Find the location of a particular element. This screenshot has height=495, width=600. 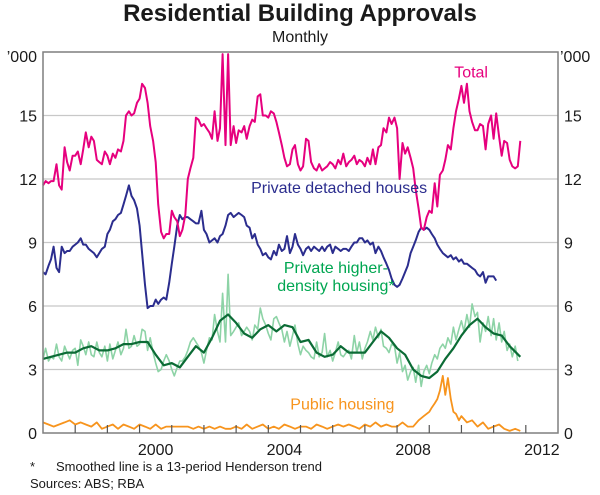

y-tick-label-left: 12 is located at coordinates (28, 180).